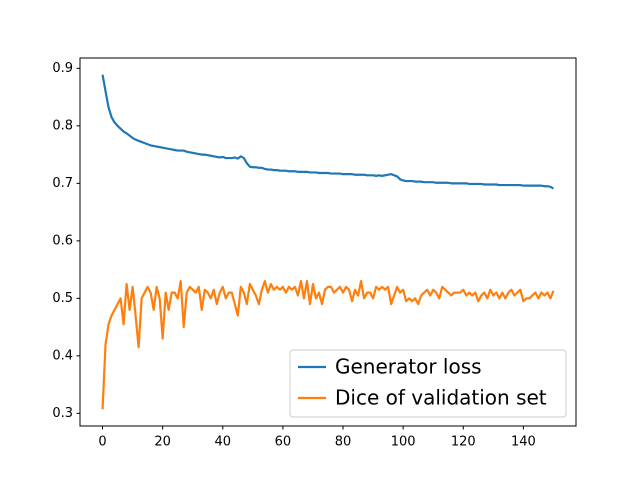 This screenshot has height=480, width=640. Describe the element at coordinates (102, 442) in the screenshot. I see `x-tick-label: 0` at that location.